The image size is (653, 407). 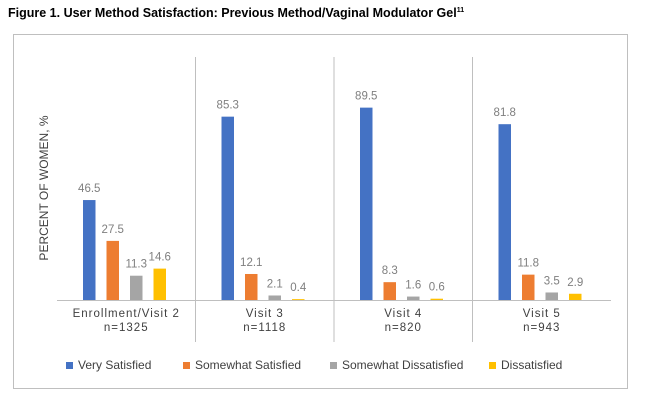 What do you see at coordinates (333, 365) in the screenshot?
I see `legend-swatch-somewhat-dissatisfied` at bounding box center [333, 365].